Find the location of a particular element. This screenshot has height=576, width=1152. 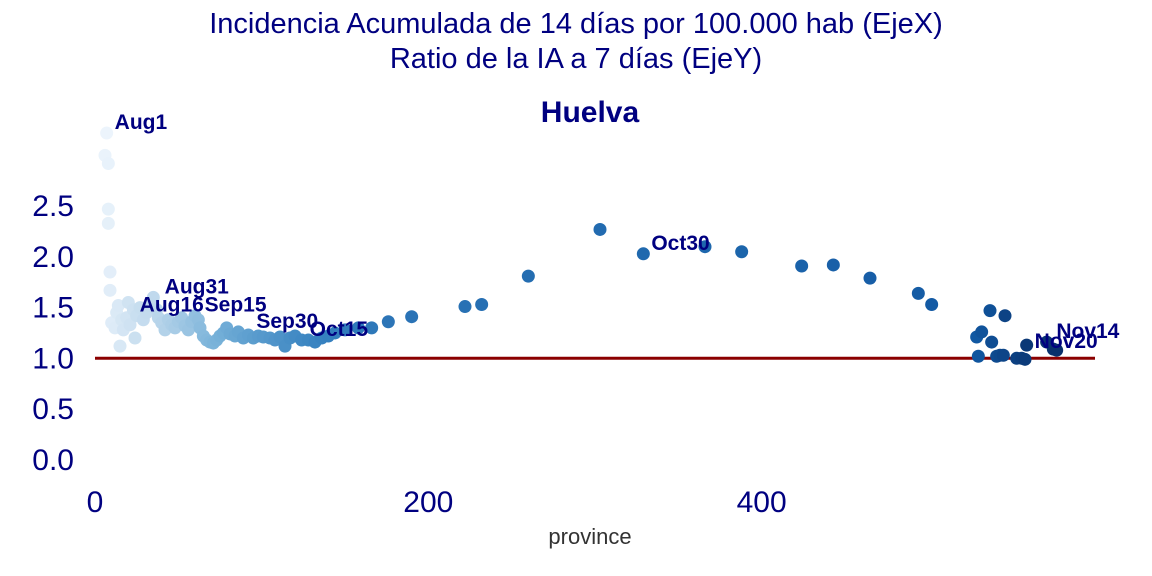

x-tick-label: 0 is located at coordinates (95, 502).